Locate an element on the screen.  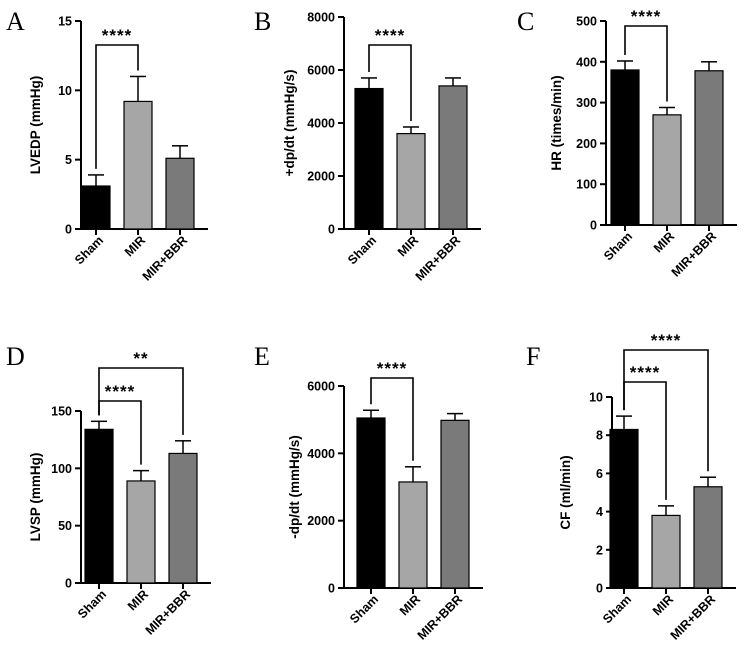
y-tick-label: 8000 is located at coordinates (321, 18).